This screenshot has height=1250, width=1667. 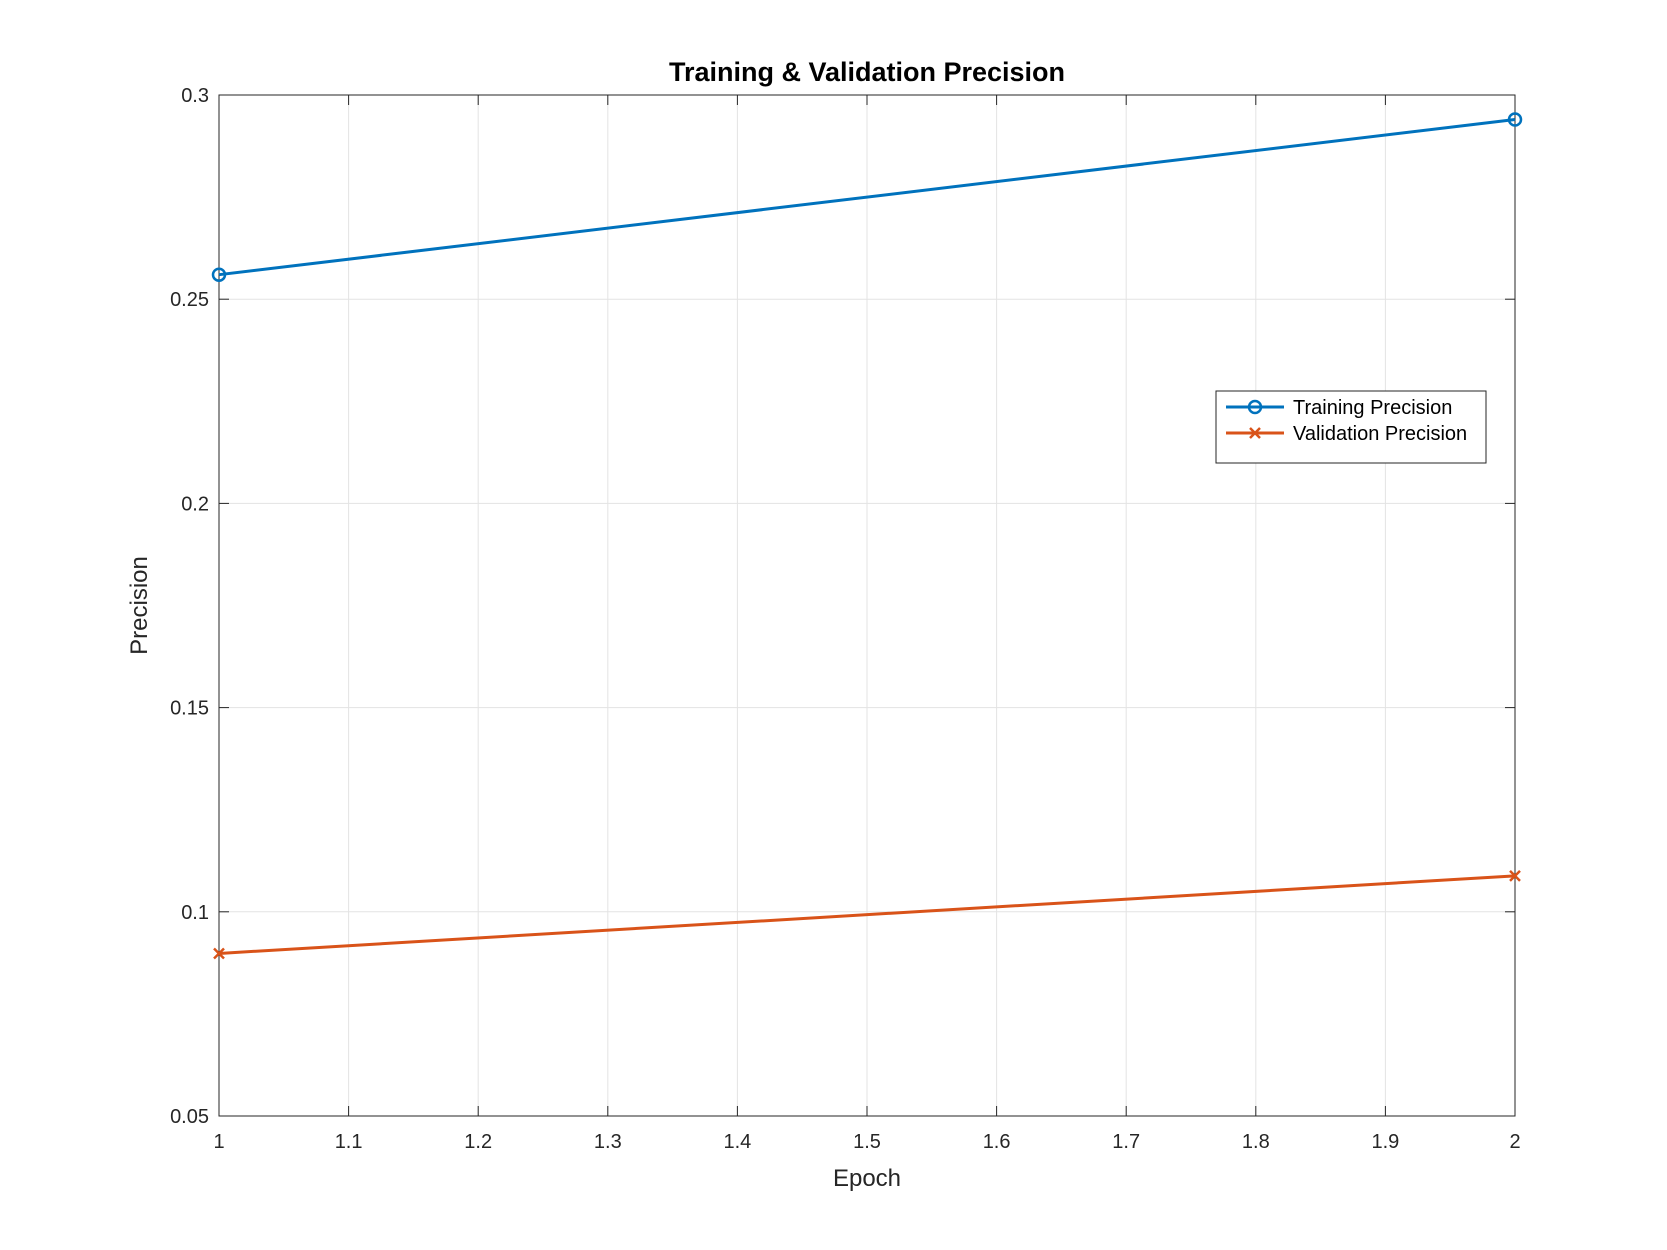 I want to click on x-axis-title: Epoch, so click(x=867, y=1178).